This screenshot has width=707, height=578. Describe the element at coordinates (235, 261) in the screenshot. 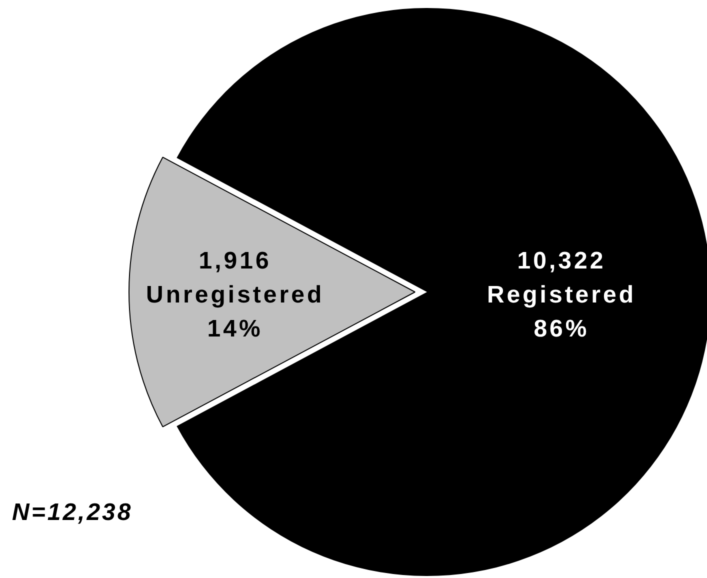

I see `data-label: 1,916` at that location.